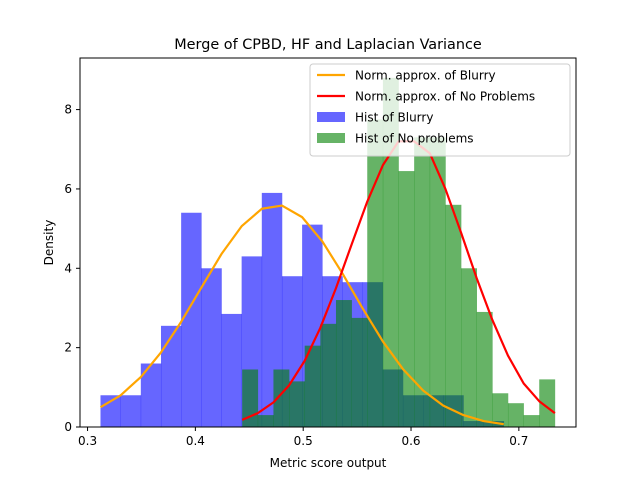 This screenshot has width=640, height=484. Describe the element at coordinates (68, 427) in the screenshot. I see `y-tick-label: 0` at that location.